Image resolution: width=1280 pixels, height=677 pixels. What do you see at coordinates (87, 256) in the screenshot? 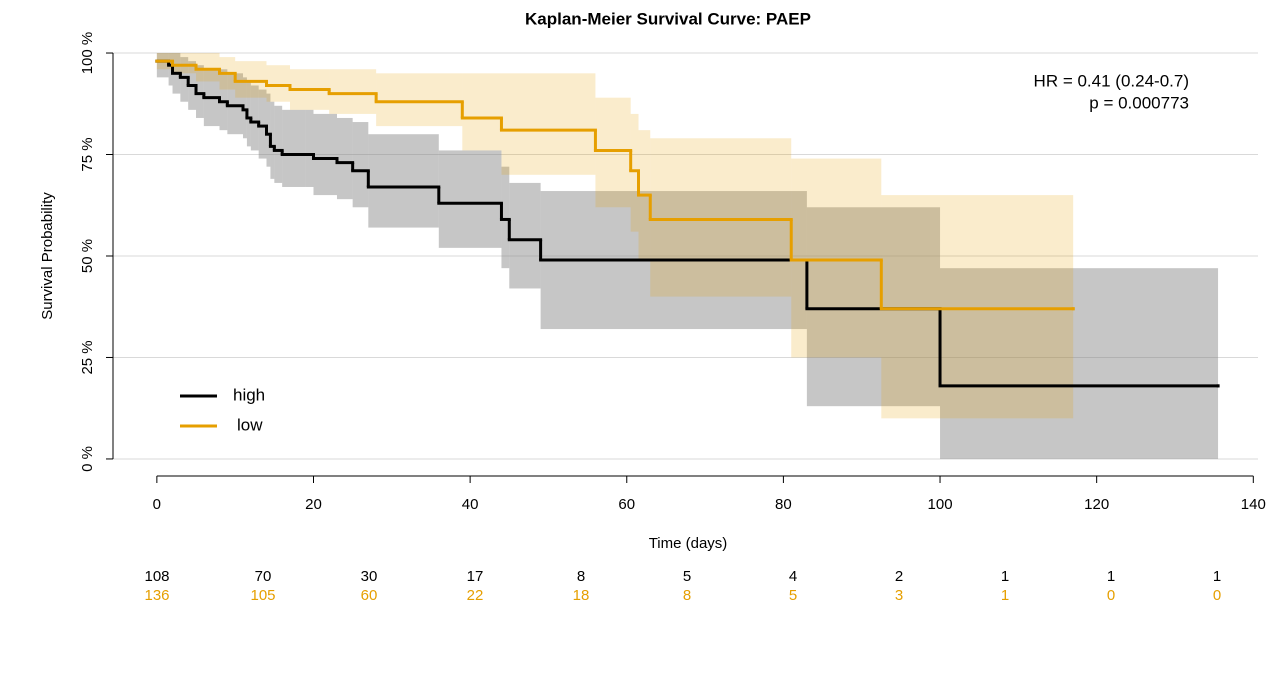
I see `y-tick-label: 50 %` at bounding box center [87, 256].